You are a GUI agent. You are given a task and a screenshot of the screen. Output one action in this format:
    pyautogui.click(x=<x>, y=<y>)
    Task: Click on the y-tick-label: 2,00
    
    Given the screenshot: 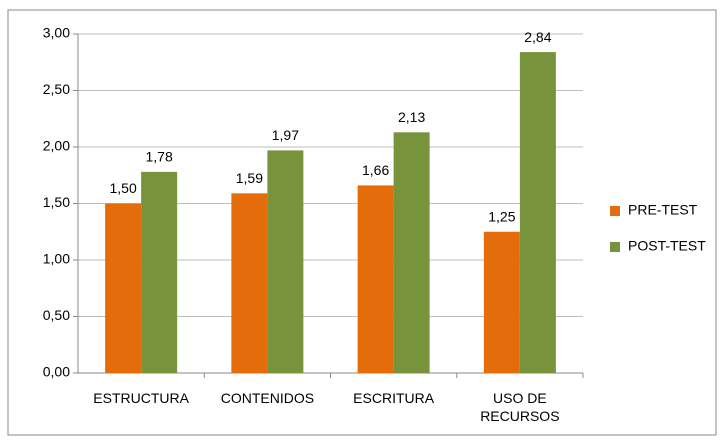 What is the action you would take?
    pyautogui.click(x=56, y=146)
    